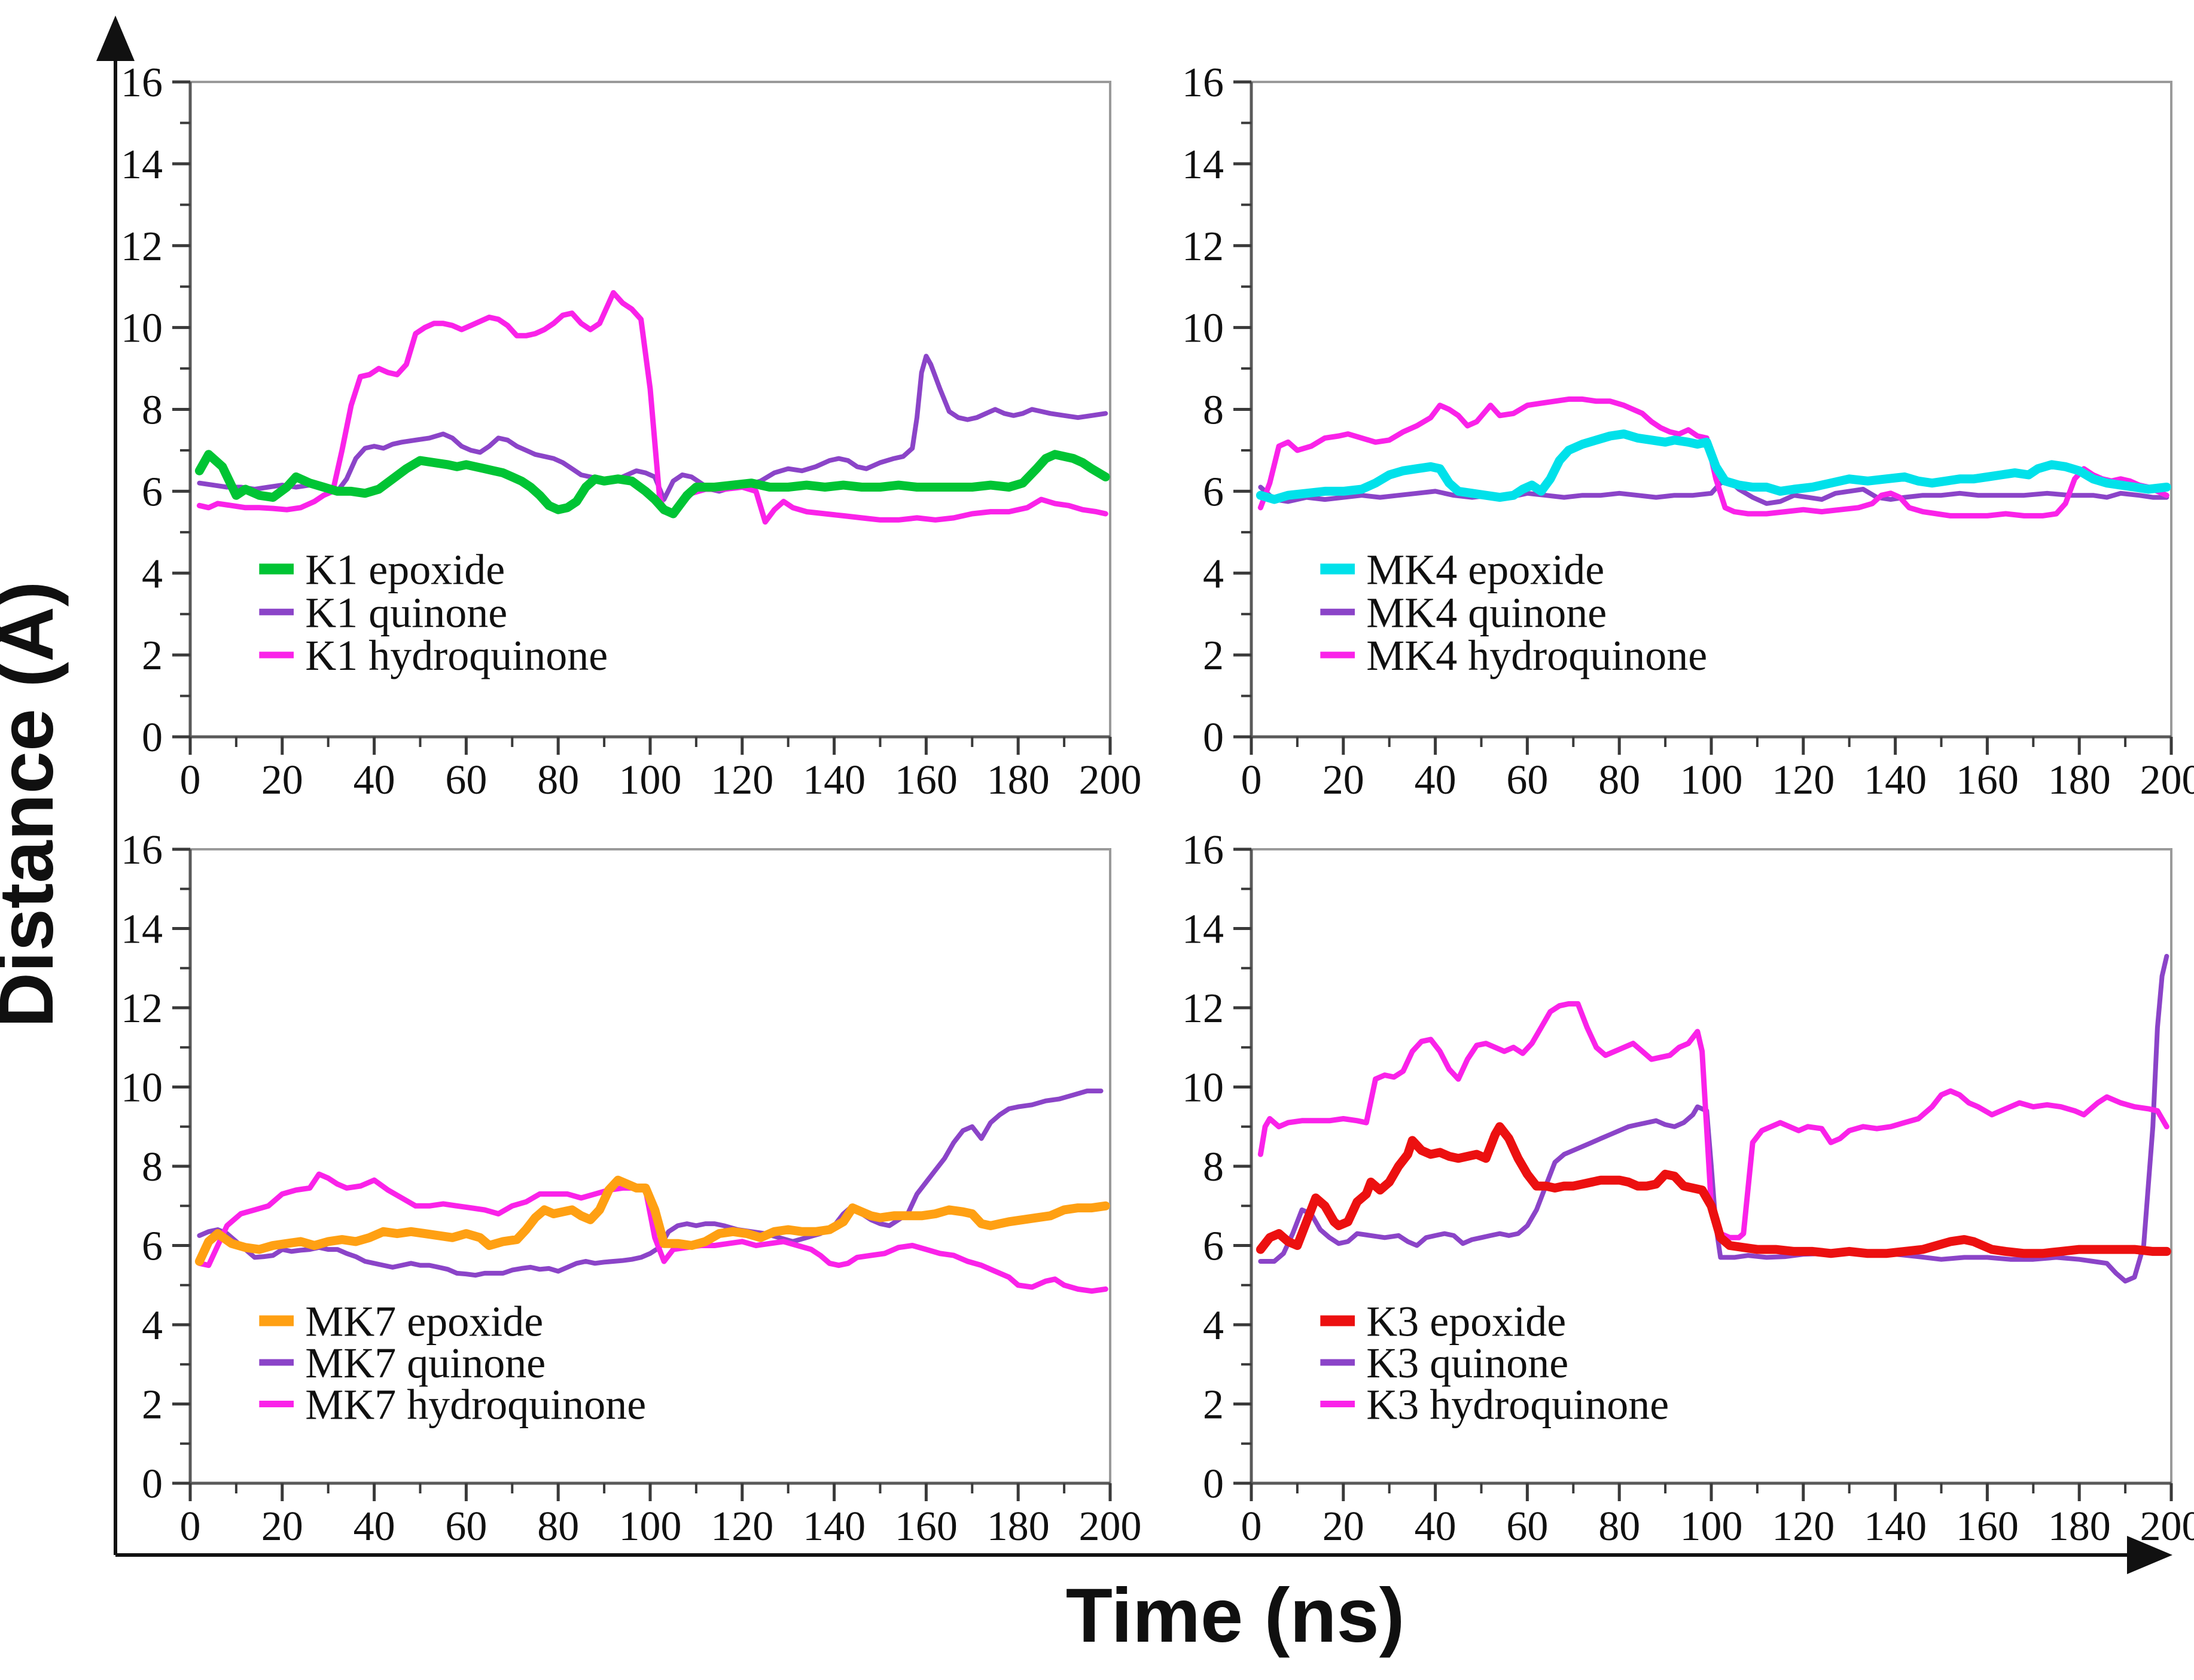  What do you see at coordinates (1466, 1321) in the screenshot?
I see `legend-label: K3 epoxide` at bounding box center [1466, 1321].